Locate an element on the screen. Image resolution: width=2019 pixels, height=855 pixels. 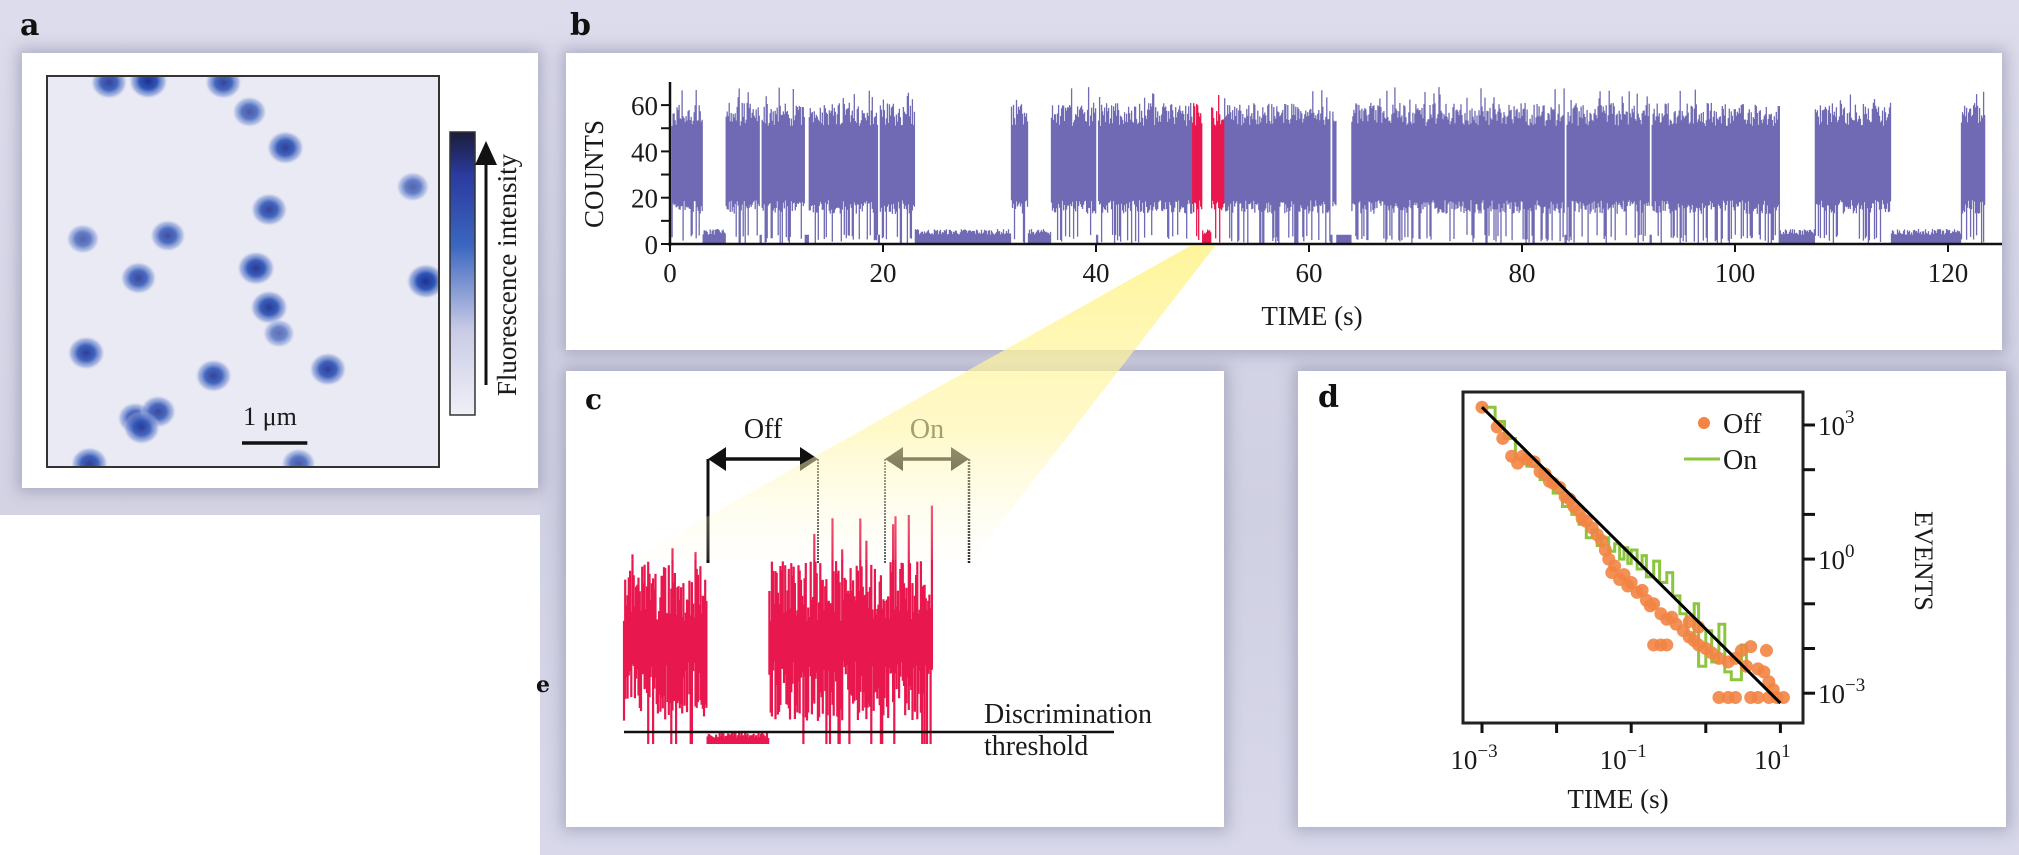
fluorescent-spots is located at coordinates (252, 282).